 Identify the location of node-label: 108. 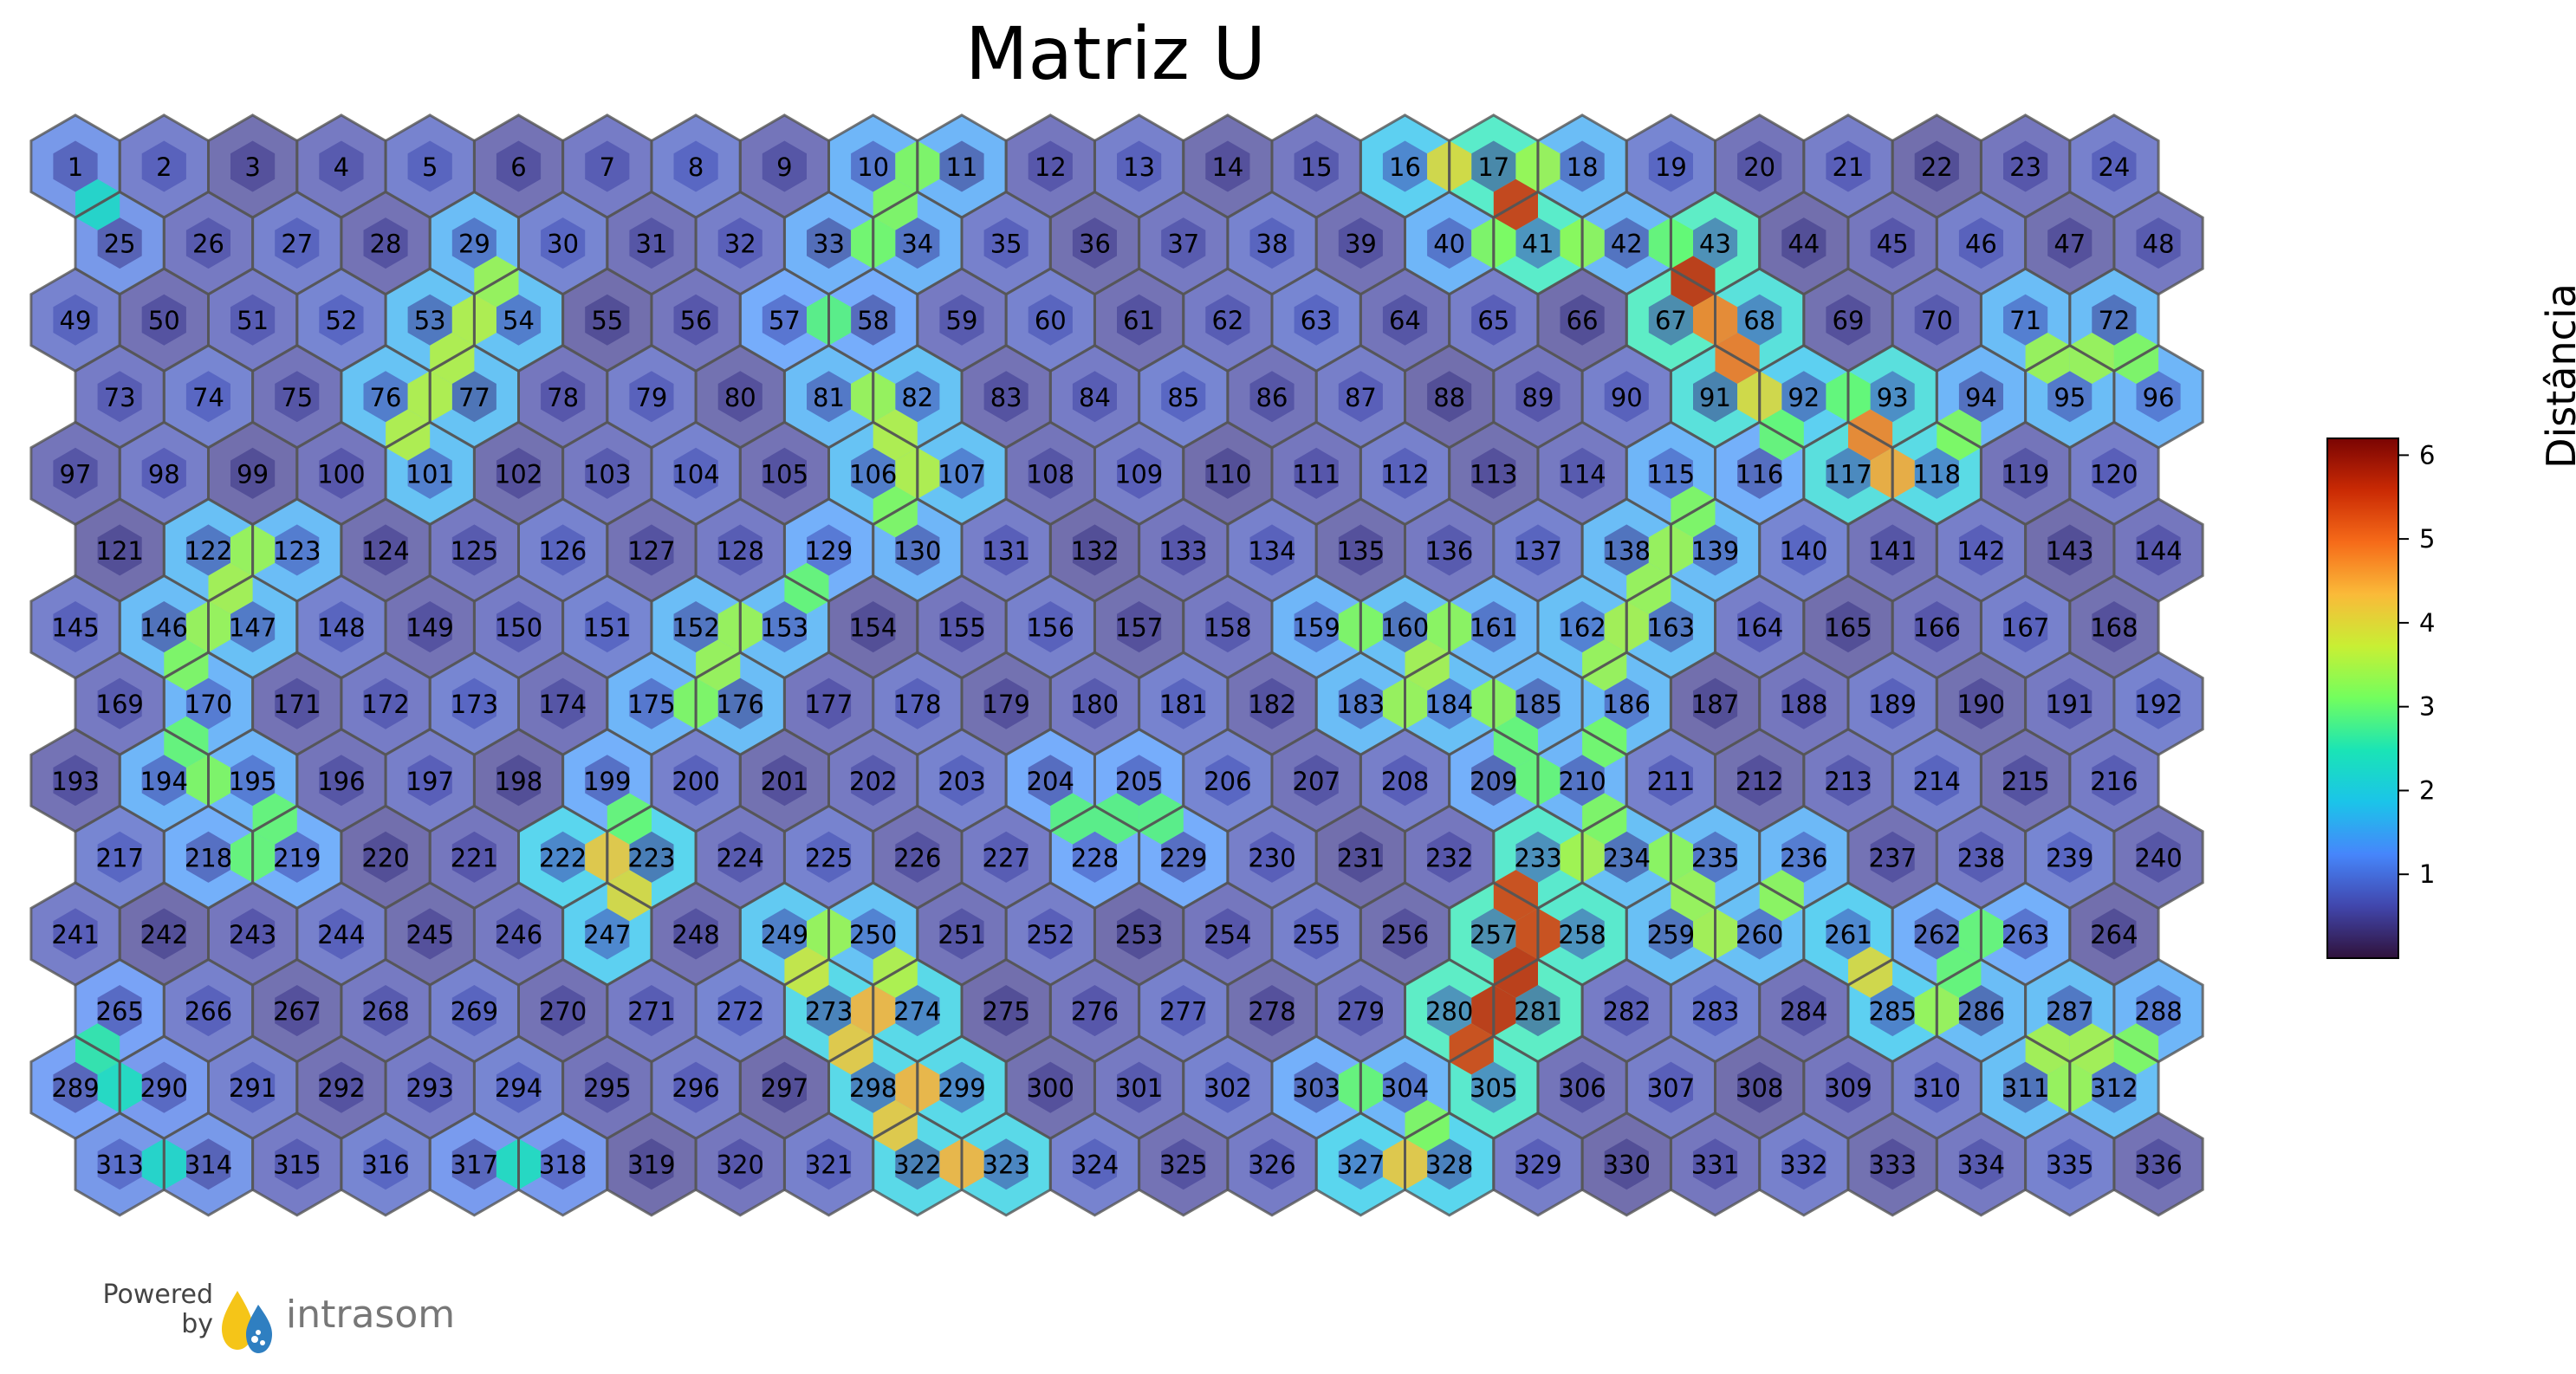
(1050, 474).